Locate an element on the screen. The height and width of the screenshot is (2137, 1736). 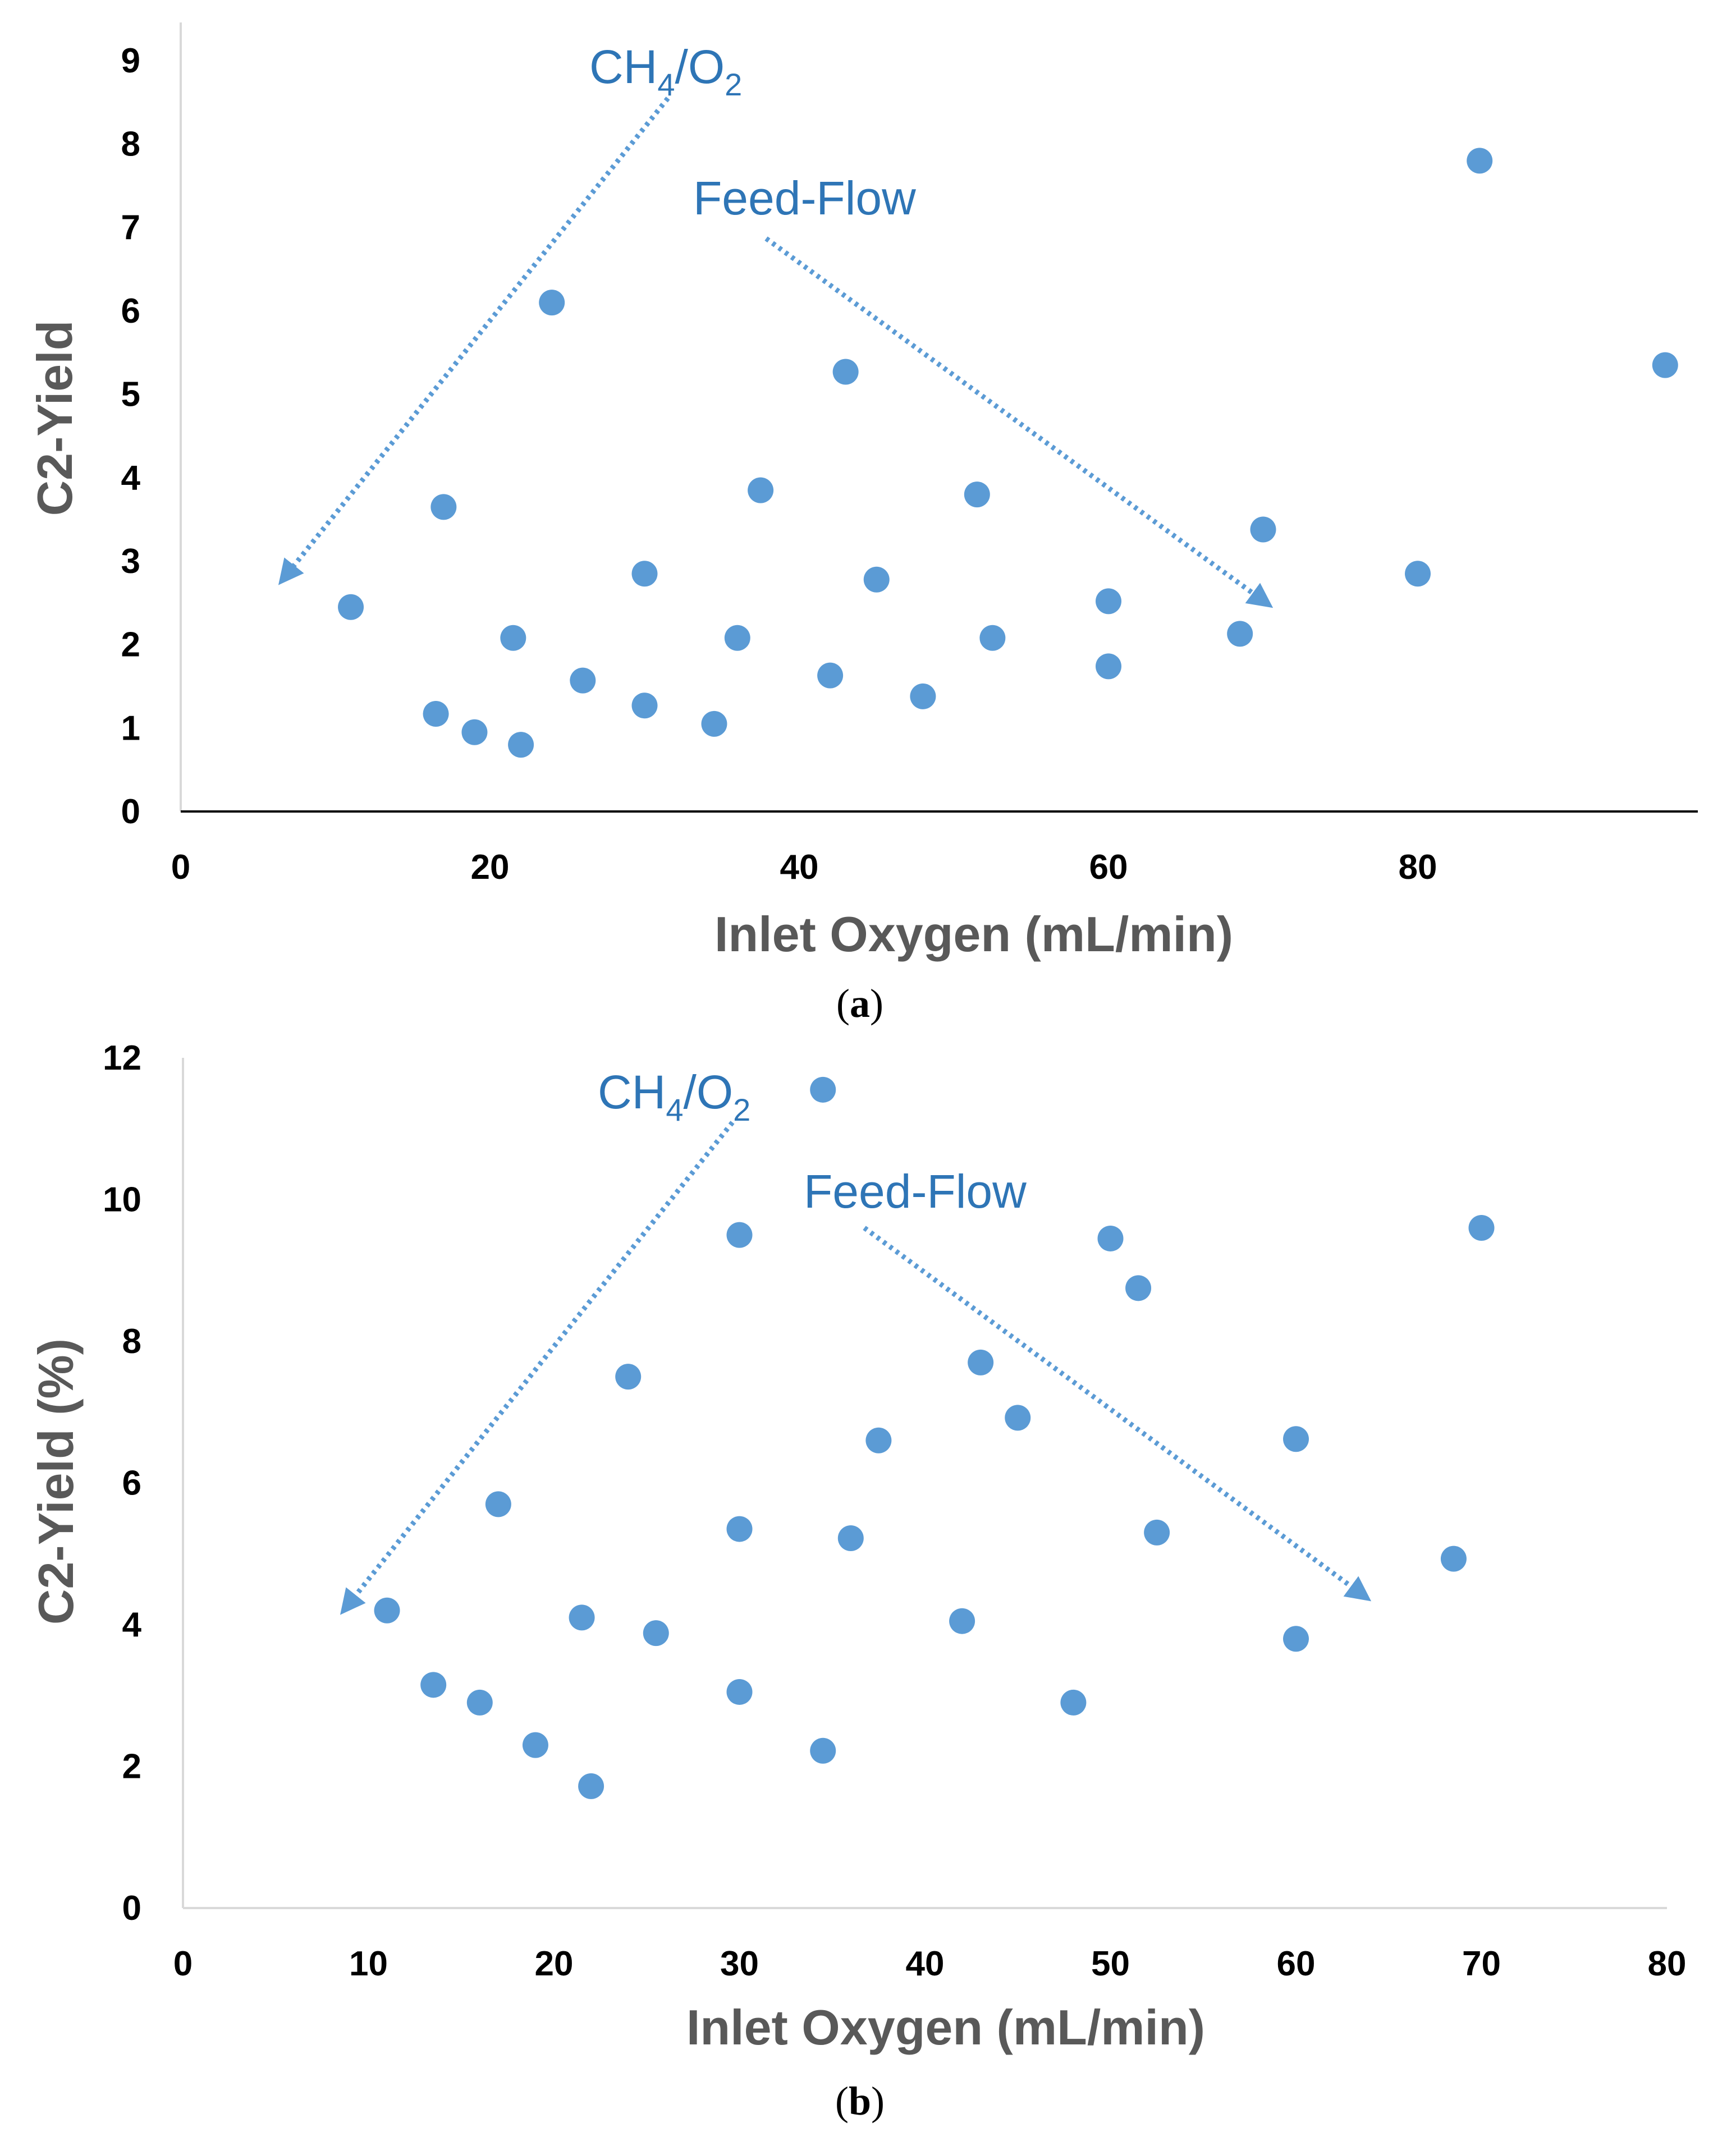
x-tick-label: 70 is located at coordinates (1482, 1964).